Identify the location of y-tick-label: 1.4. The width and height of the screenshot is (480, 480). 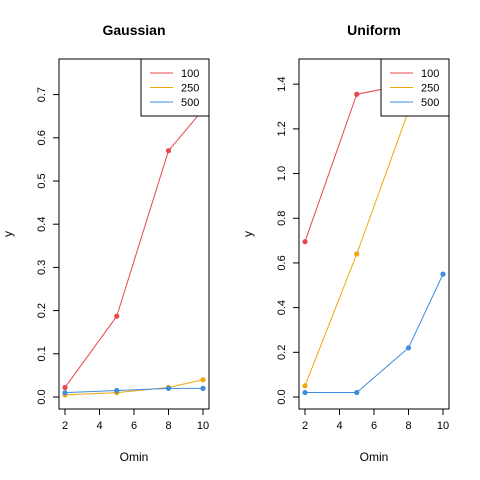
(282, 84).